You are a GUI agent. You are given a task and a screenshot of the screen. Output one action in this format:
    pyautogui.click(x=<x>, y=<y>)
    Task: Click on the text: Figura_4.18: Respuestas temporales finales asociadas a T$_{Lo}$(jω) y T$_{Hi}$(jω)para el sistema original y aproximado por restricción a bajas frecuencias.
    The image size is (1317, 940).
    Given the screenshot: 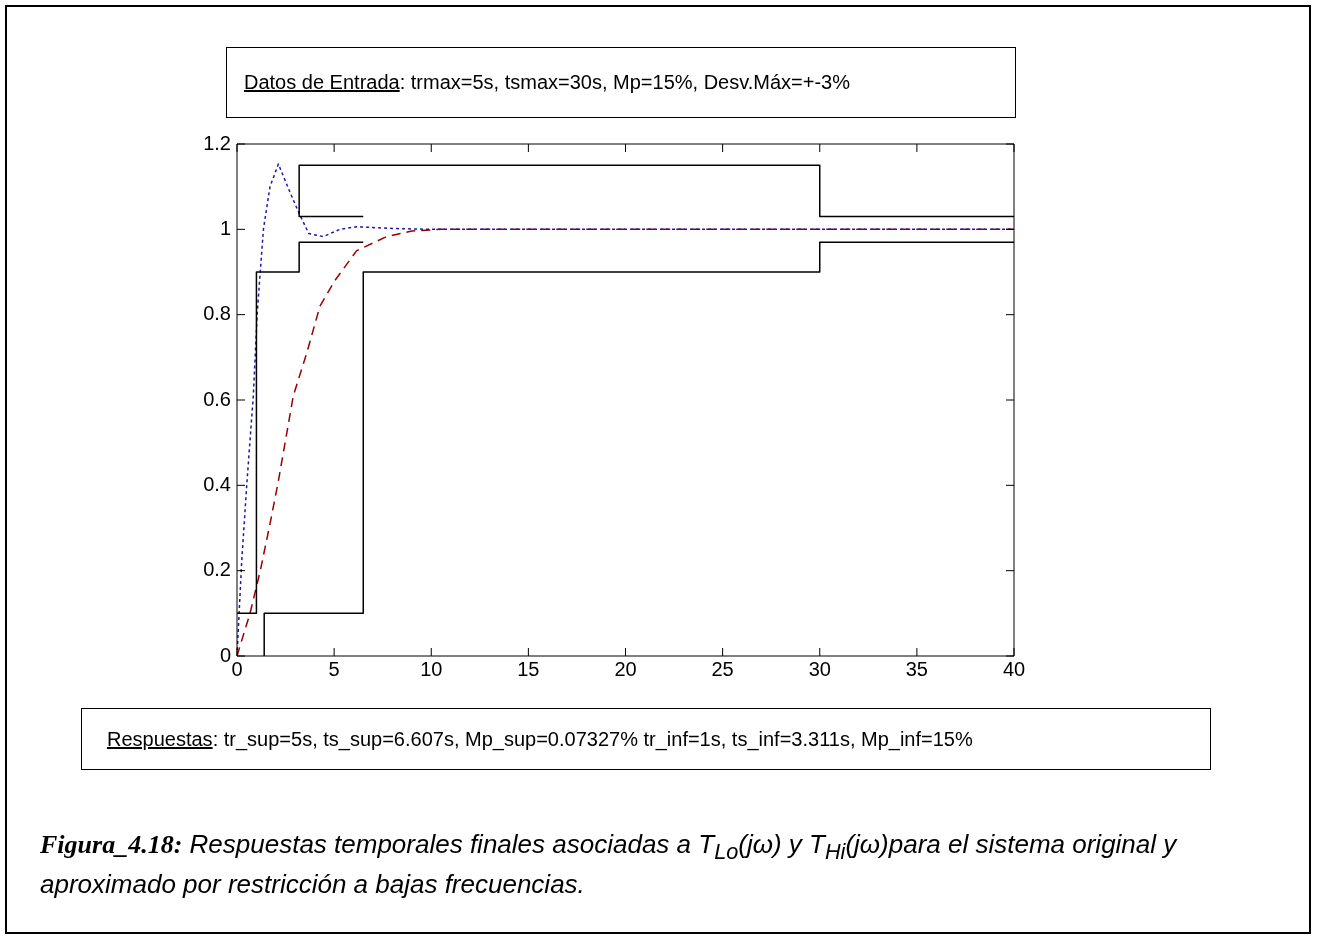 What is the action you would take?
    pyautogui.click(x=608, y=864)
    